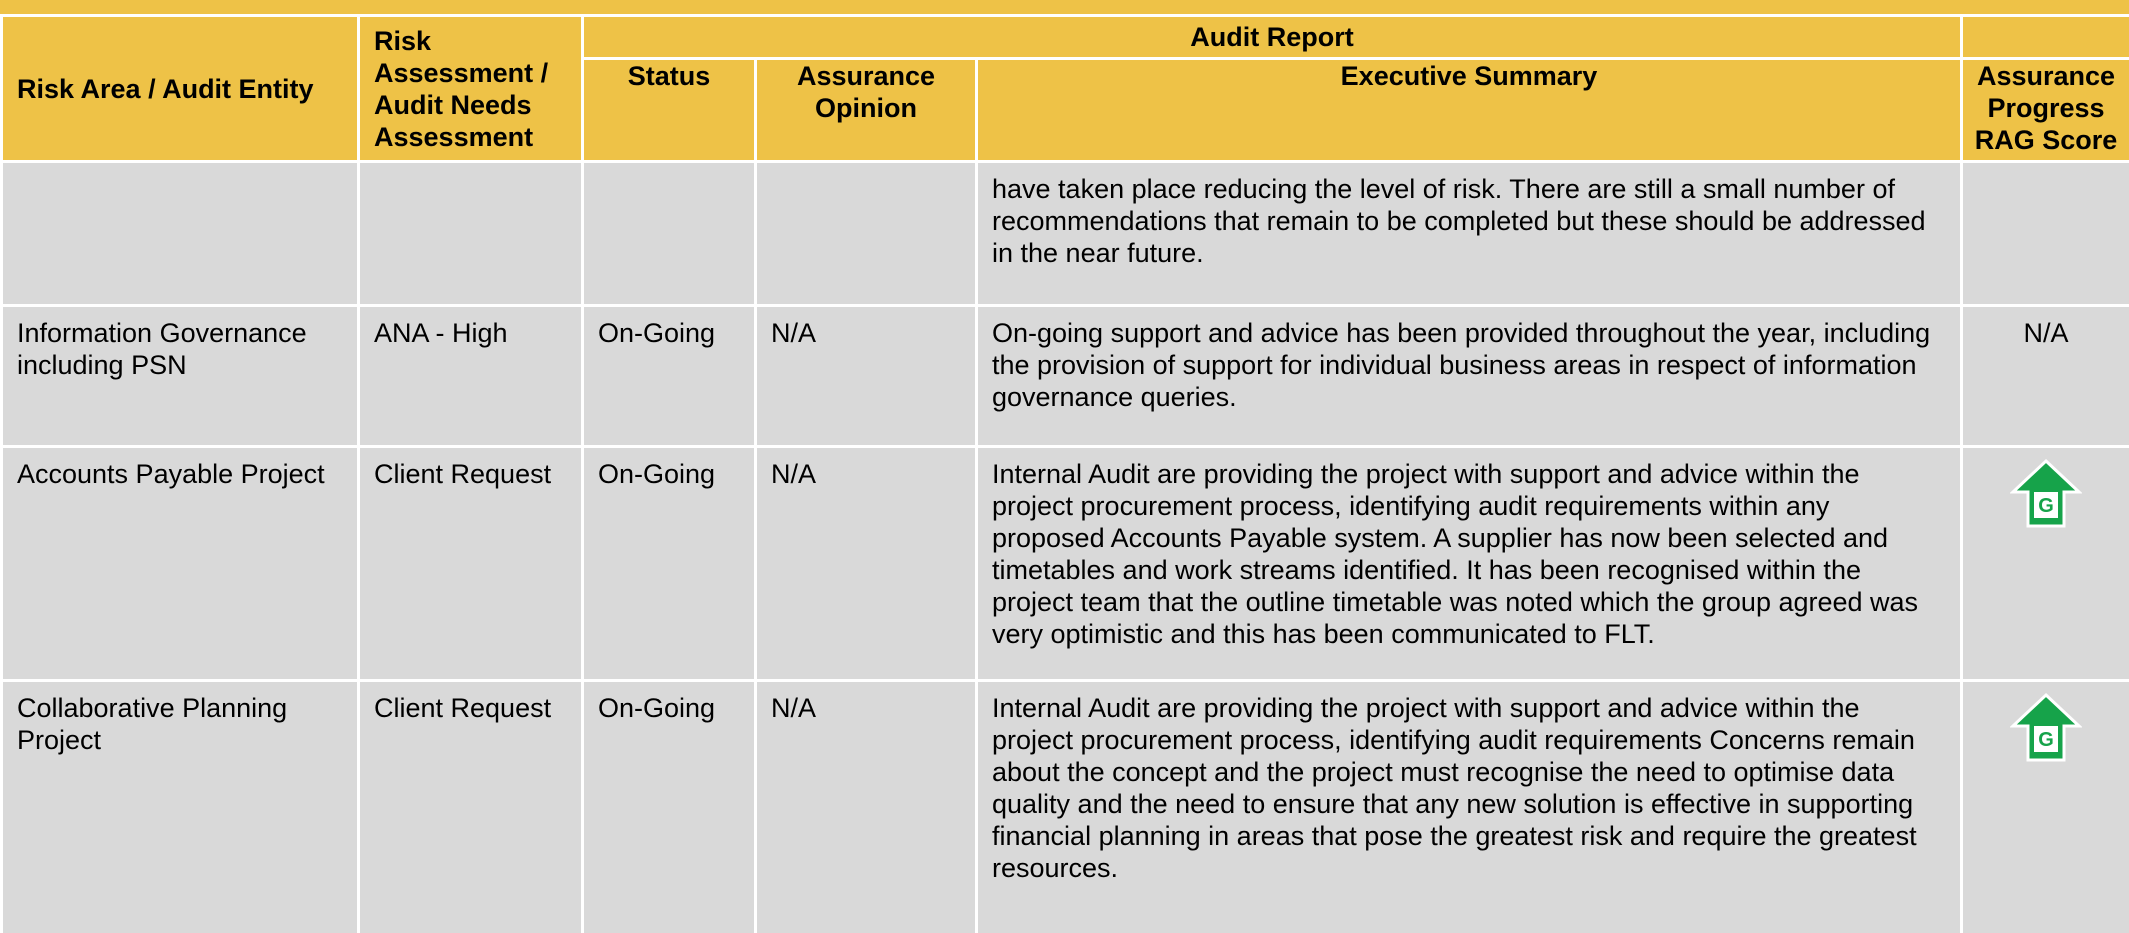 Image resolution: width=2129 pixels, height=933 pixels. I want to click on column-header: Status, so click(669, 110).